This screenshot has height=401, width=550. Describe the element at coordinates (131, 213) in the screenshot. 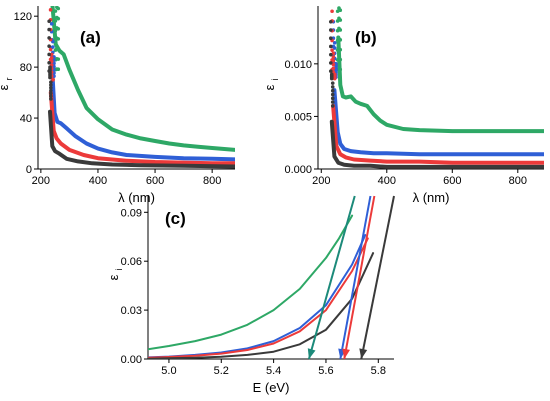

I see `y-tick-label: 0.09` at that location.